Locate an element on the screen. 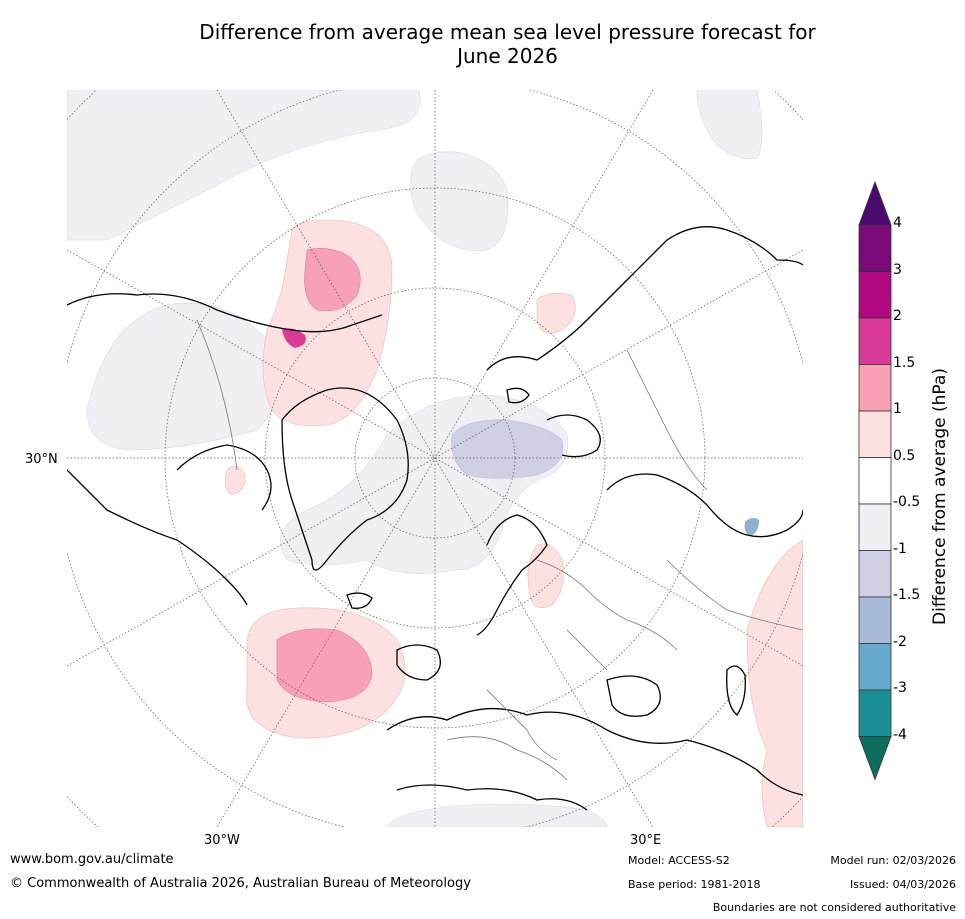 The image size is (965, 919). model-run-date: Model run: 02/03/2026 is located at coordinates (893, 860).